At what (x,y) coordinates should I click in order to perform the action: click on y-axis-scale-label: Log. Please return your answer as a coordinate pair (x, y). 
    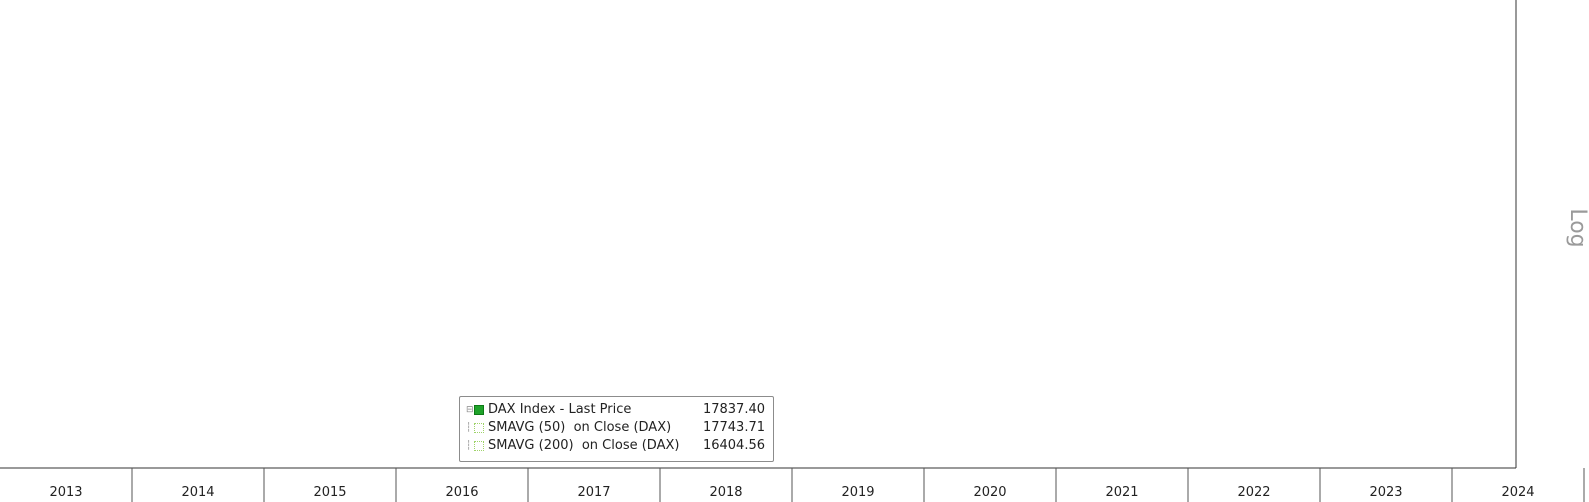
    Looking at the image, I should click on (1577, 227).